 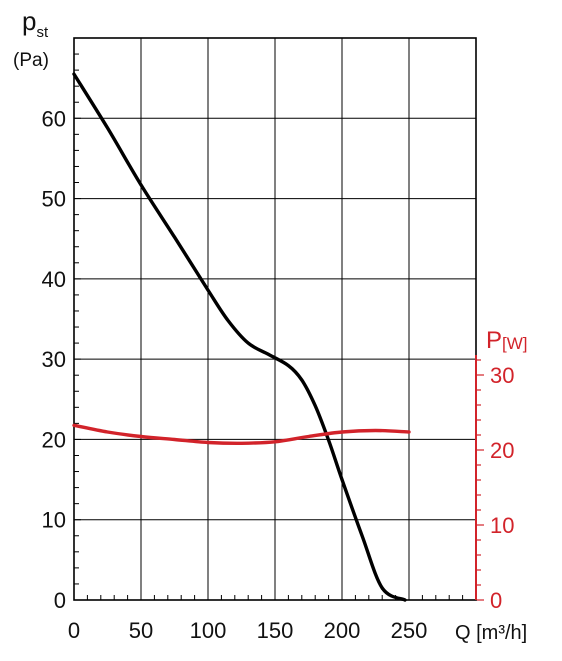 I want to click on y-axis-title-left-main: p, so click(x=29, y=21).